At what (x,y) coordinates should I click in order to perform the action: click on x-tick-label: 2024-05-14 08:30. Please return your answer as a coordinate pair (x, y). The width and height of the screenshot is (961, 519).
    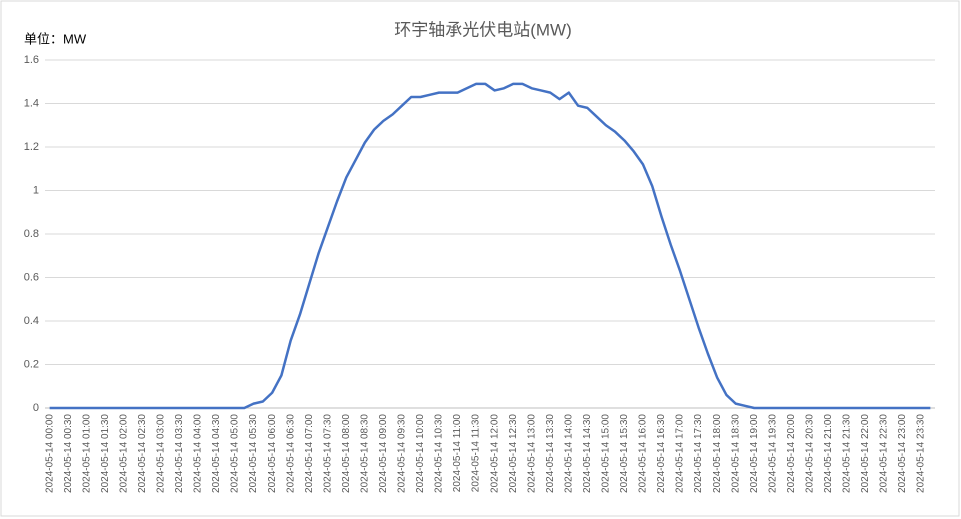
    Looking at the image, I should click on (364, 453).